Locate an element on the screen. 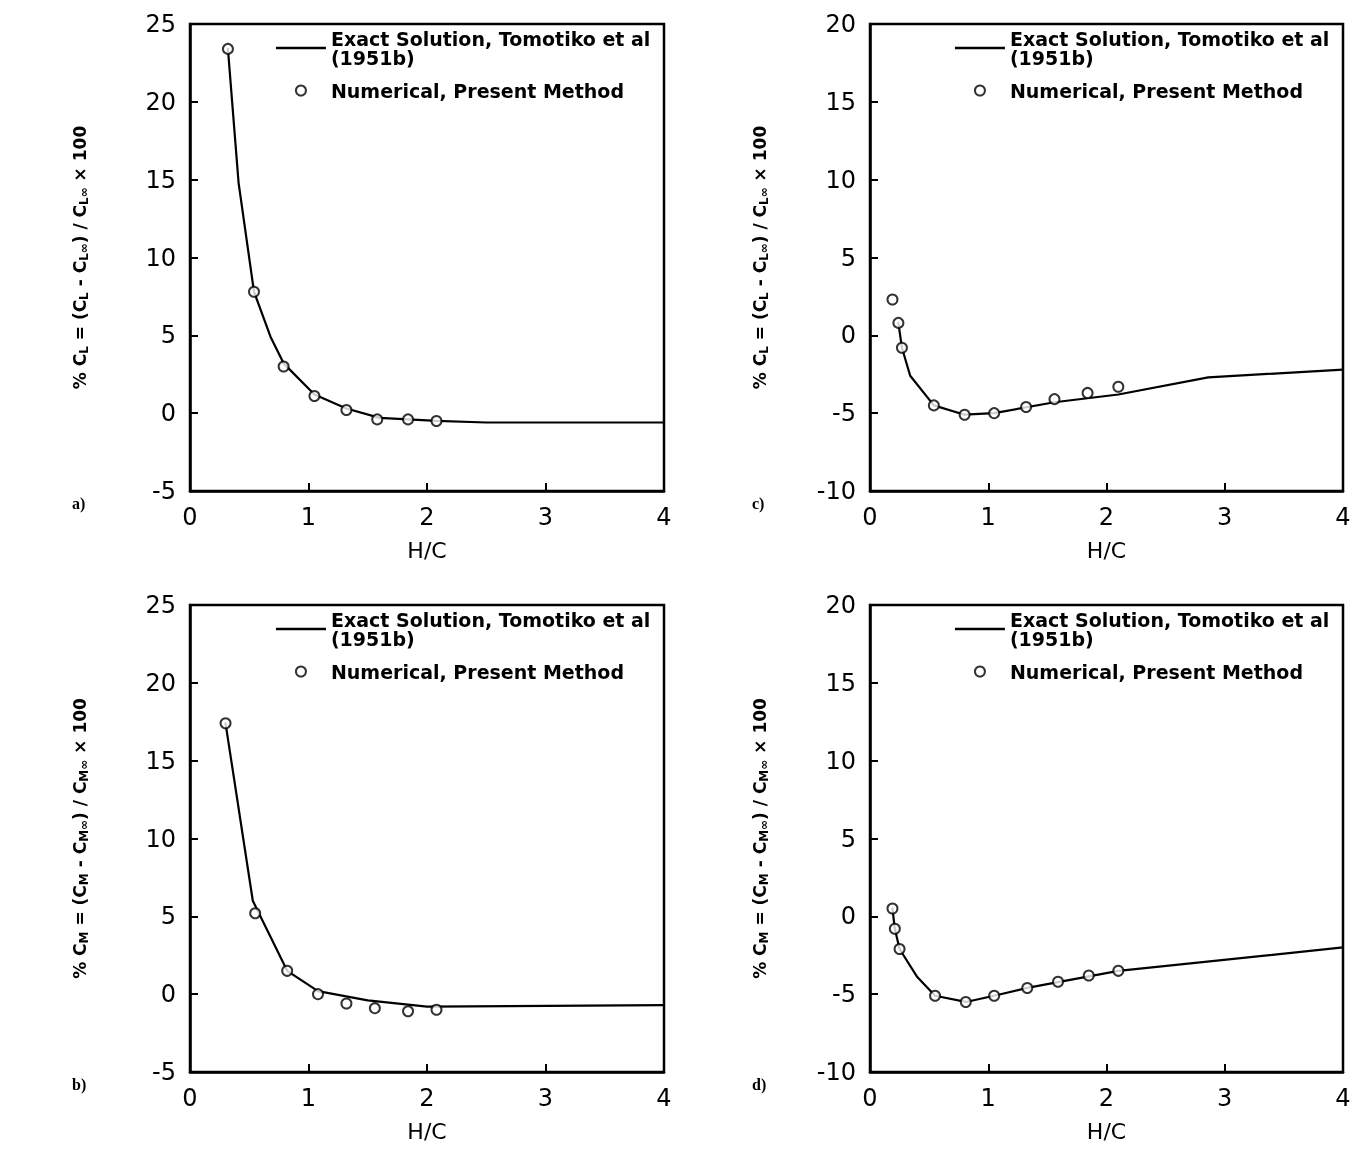  text: % CL = (CL - CL∞) / CL∞ × 100 is located at coordinates (80, 257).